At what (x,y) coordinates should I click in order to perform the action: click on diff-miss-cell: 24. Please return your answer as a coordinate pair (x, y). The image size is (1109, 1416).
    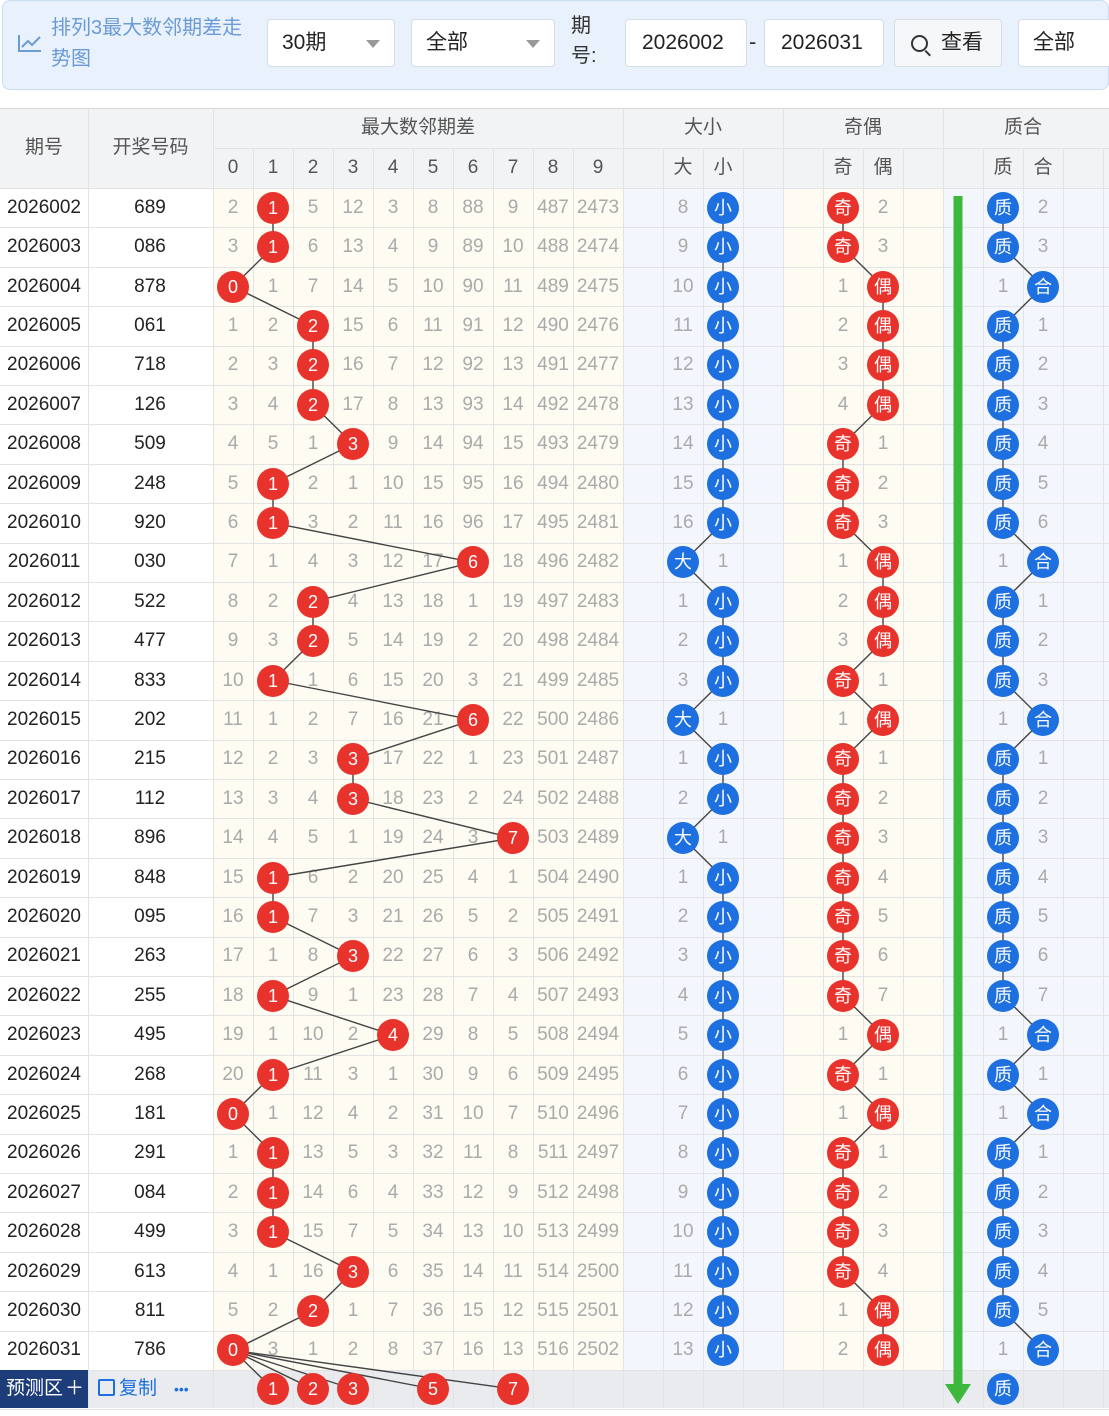
    Looking at the image, I should click on (513, 798).